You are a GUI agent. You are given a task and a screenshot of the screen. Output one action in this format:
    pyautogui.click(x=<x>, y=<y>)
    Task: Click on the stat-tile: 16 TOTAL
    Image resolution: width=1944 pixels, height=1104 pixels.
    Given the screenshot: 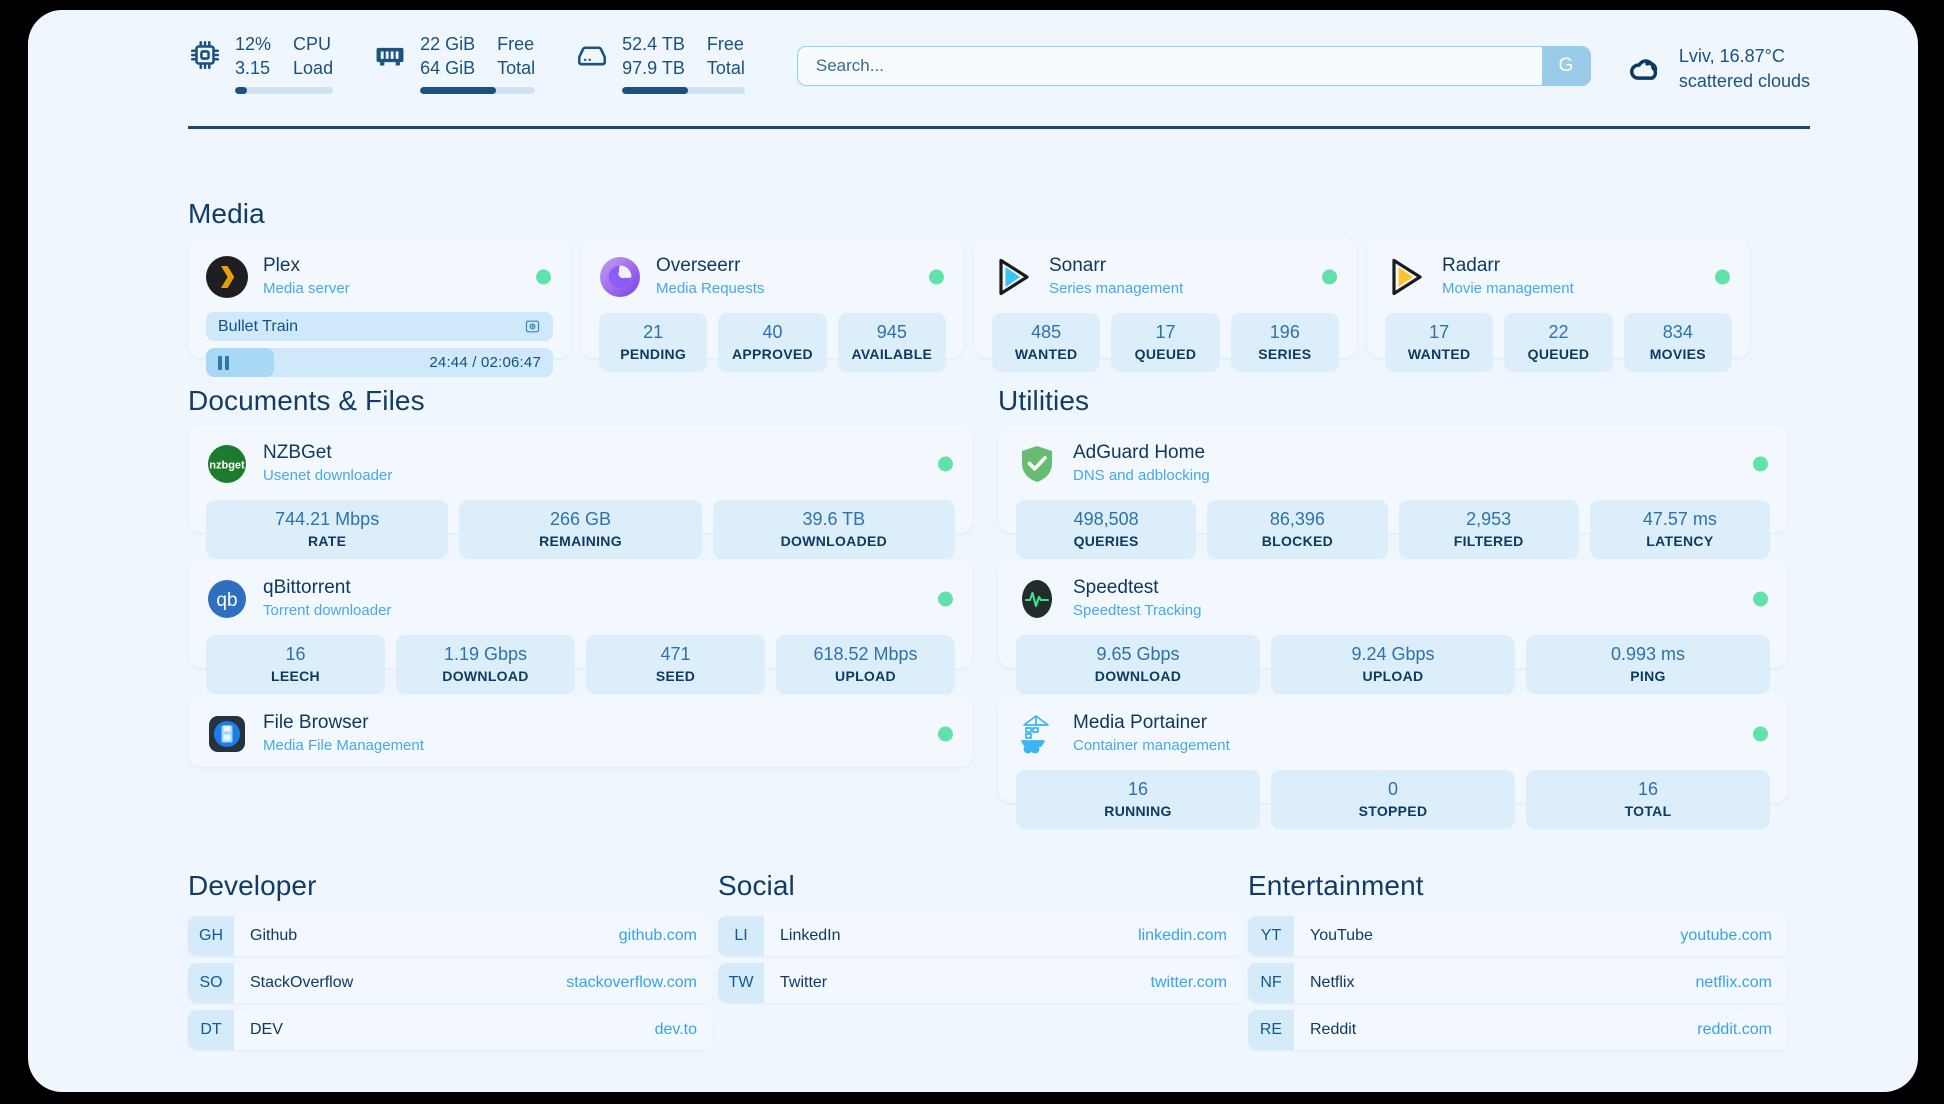 What is the action you would take?
    pyautogui.click(x=1648, y=799)
    